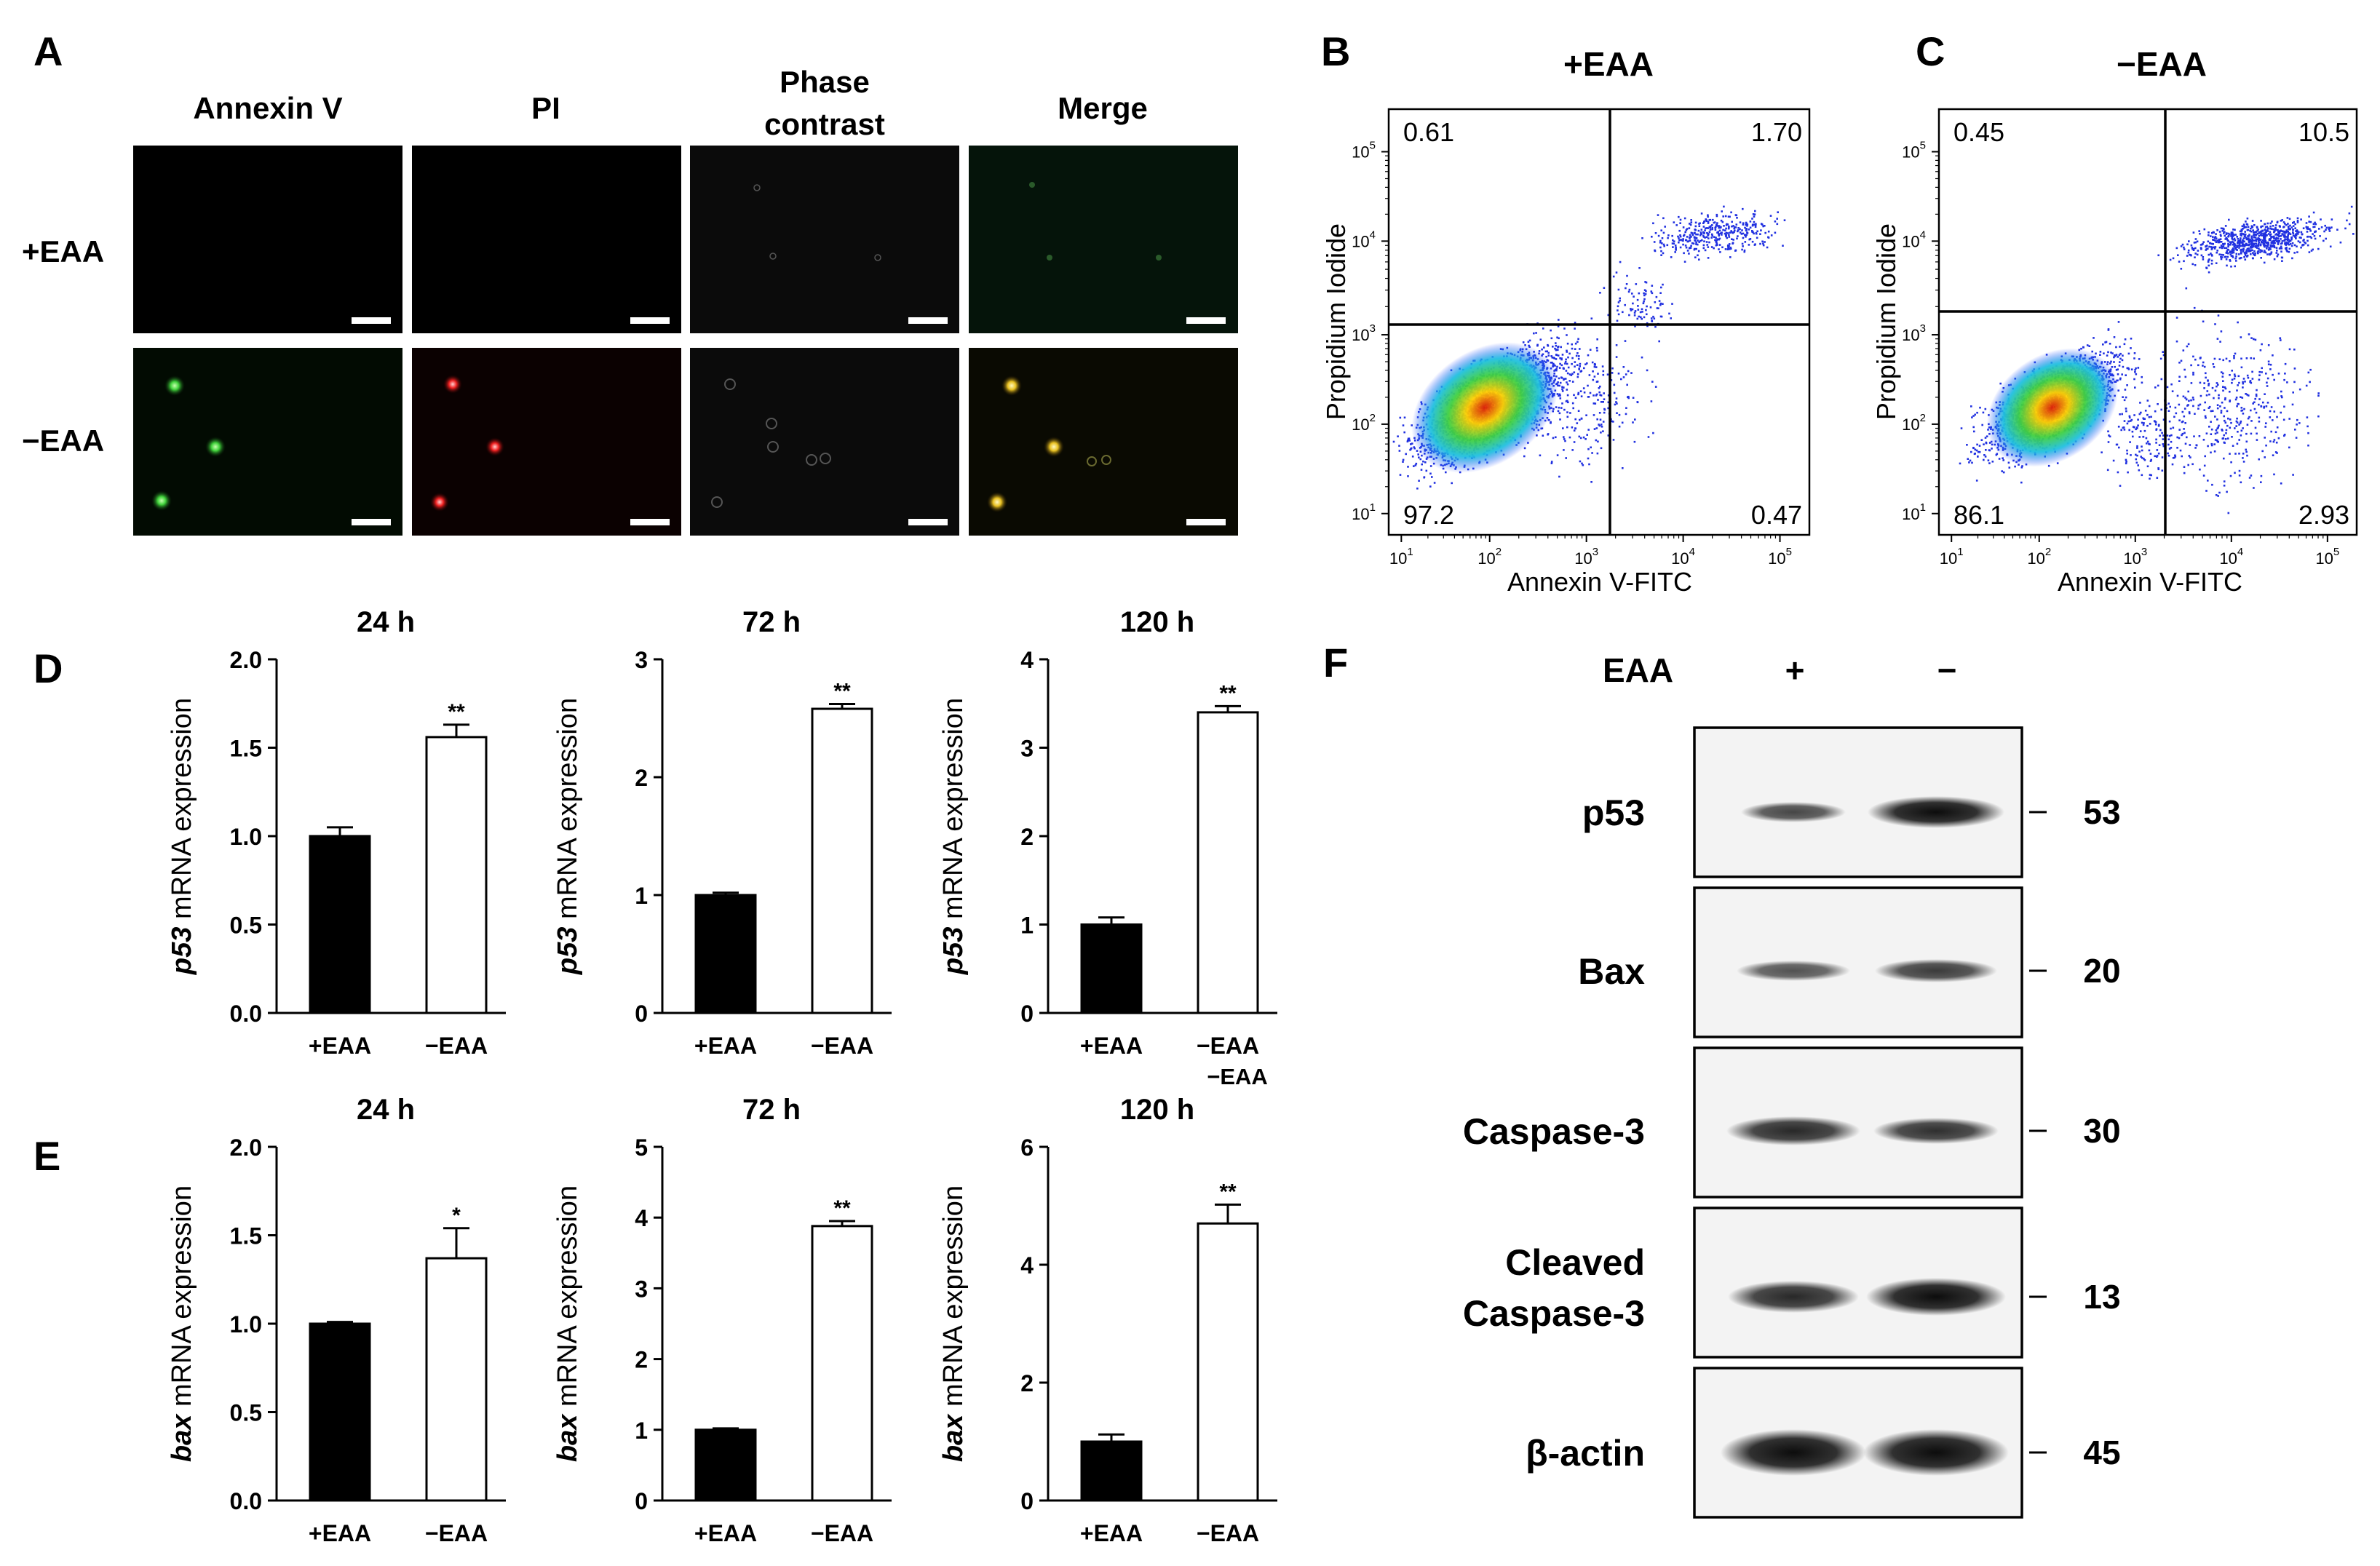 Image resolution: width=2380 pixels, height=1566 pixels. What do you see at coordinates (1613, 812) in the screenshot?
I see `protein-label: p53` at bounding box center [1613, 812].